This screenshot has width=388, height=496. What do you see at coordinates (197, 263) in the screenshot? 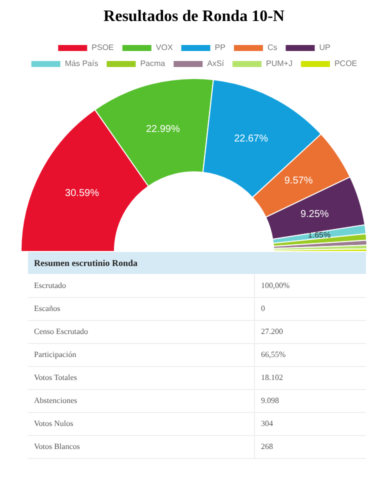
I see `text: Resumen escrutinio Ronda` at bounding box center [197, 263].